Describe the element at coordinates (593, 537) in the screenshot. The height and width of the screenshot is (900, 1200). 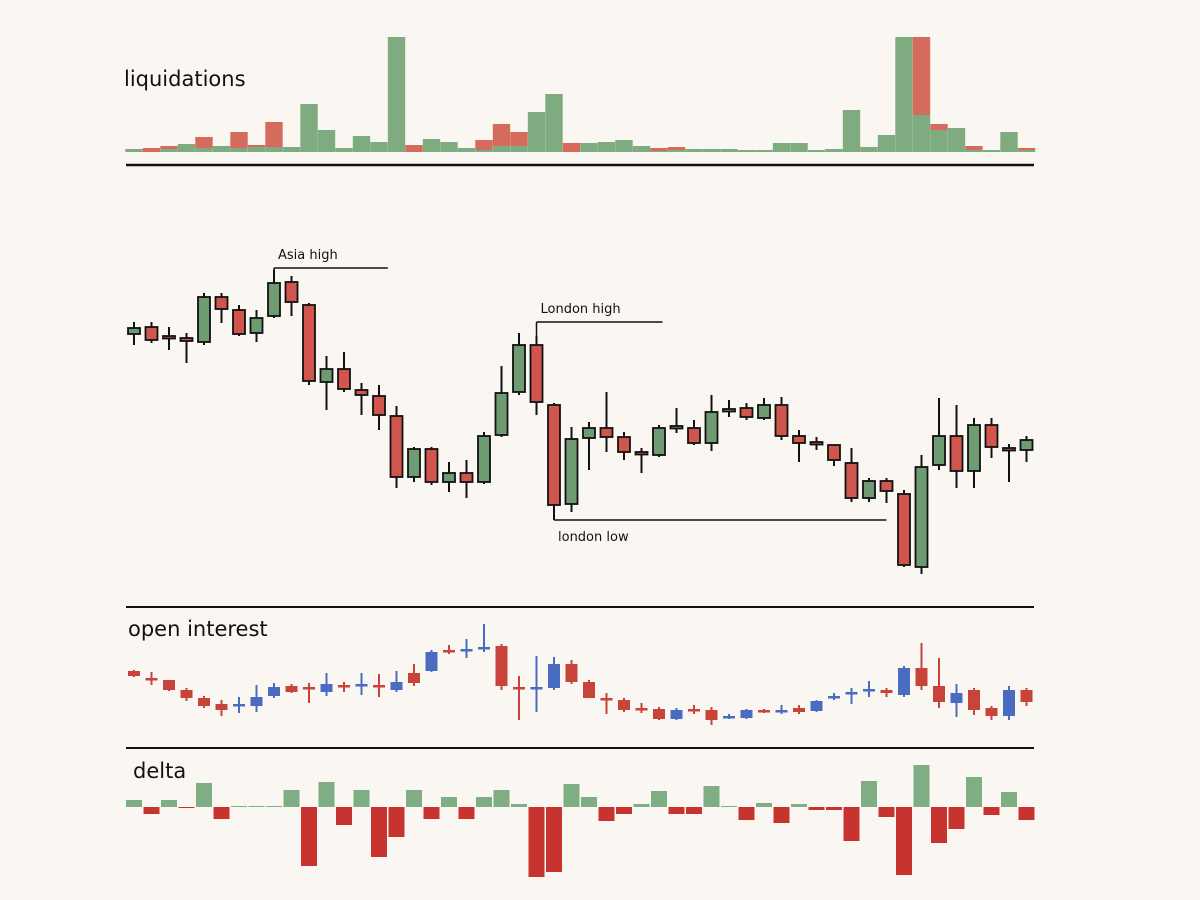
I see `annotation-label: london low` at that location.